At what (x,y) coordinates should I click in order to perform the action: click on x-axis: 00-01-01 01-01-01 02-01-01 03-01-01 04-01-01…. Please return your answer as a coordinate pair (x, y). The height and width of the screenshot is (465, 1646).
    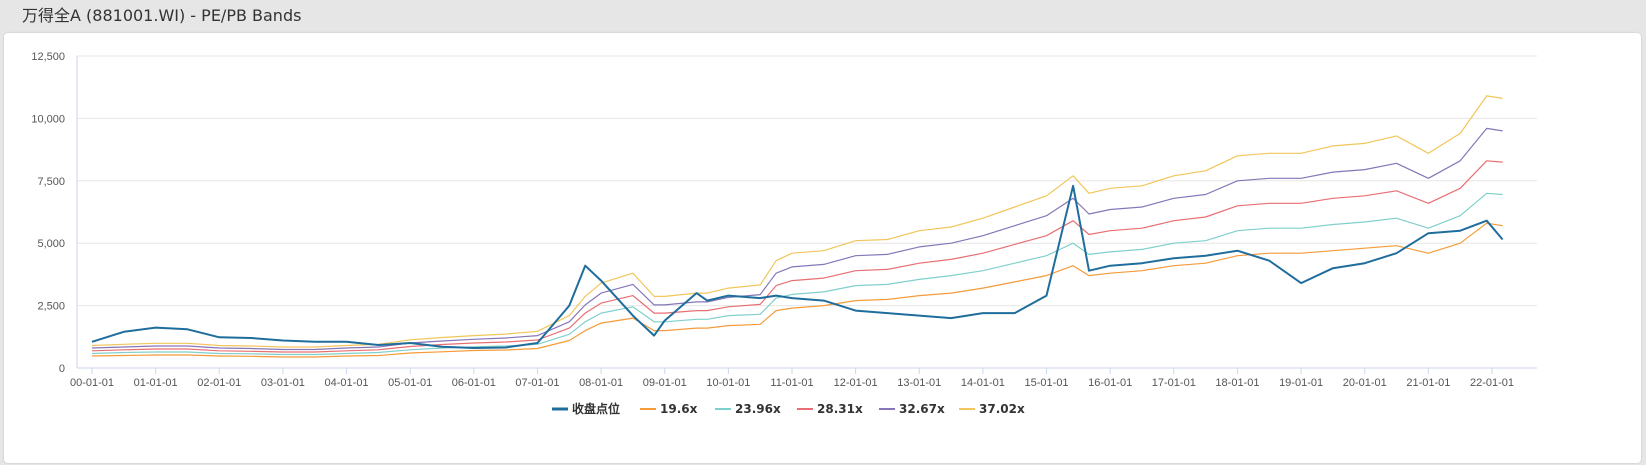
    Looking at the image, I should click on (803, 378).